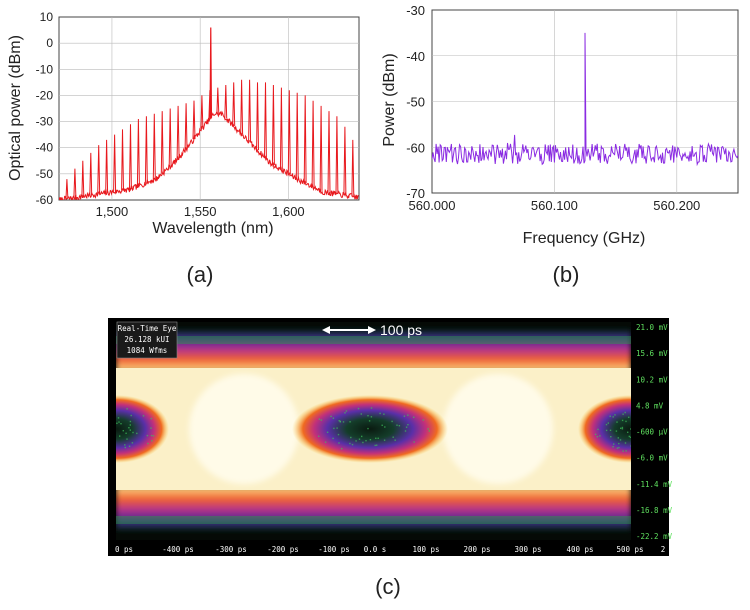 This screenshot has height=610, width=750. I want to click on scope-x-tick-label: -400 ps, so click(178, 549).